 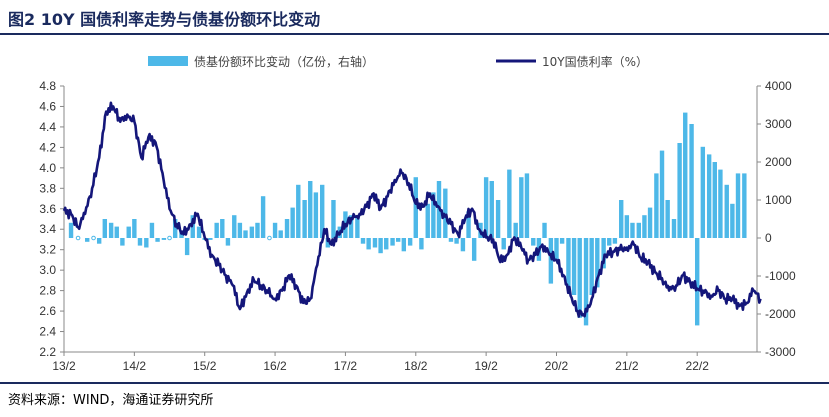 I want to click on right-tick-label: 2000, so click(x=778, y=162).